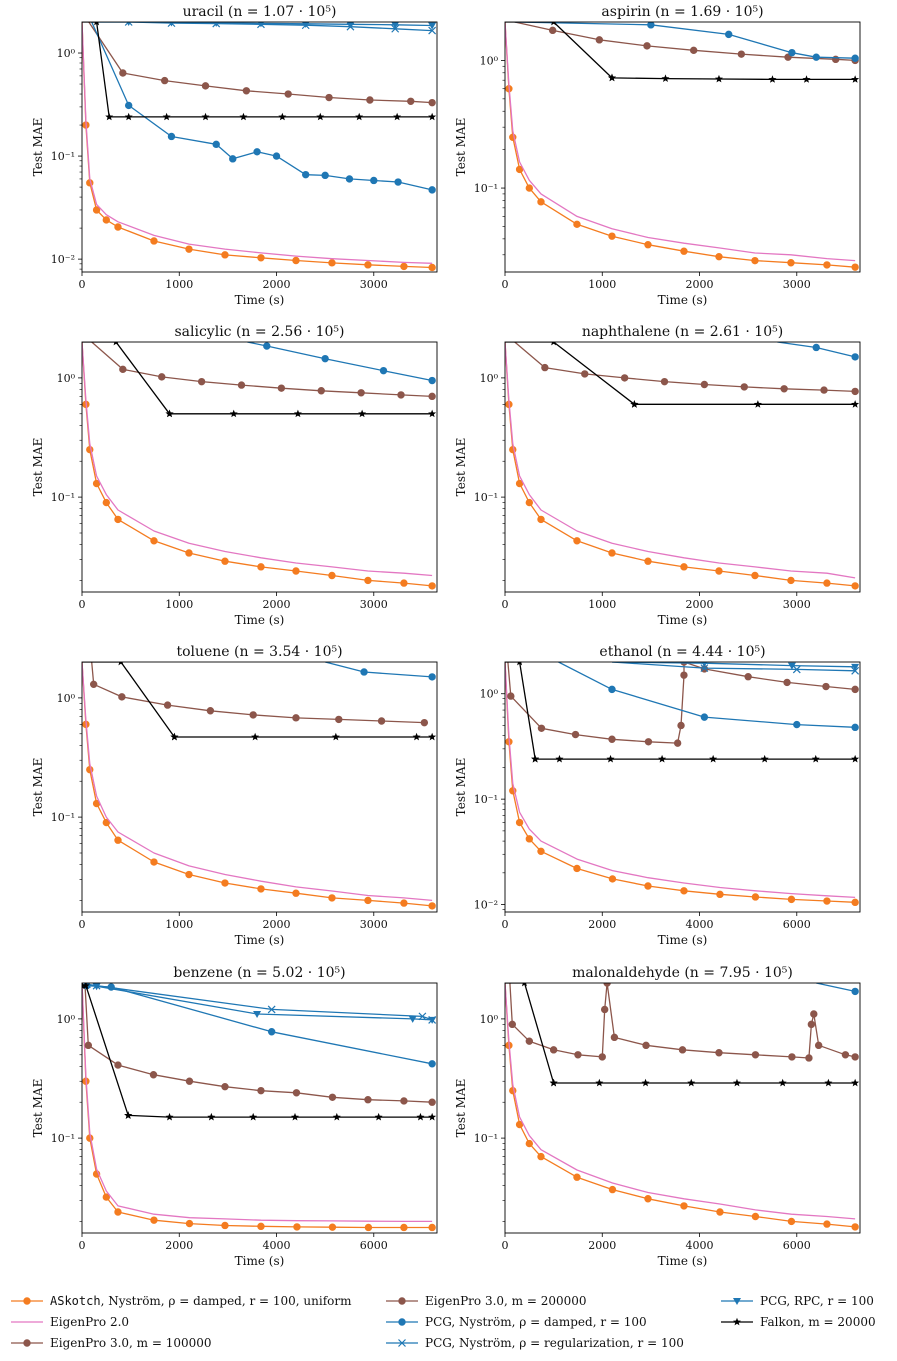 This screenshot has height=1361, width=897. What do you see at coordinates (506, 1301) in the screenshot?
I see `legend-label-ep3-200k: EigenPro 3.0, m = 200000` at bounding box center [506, 1301].